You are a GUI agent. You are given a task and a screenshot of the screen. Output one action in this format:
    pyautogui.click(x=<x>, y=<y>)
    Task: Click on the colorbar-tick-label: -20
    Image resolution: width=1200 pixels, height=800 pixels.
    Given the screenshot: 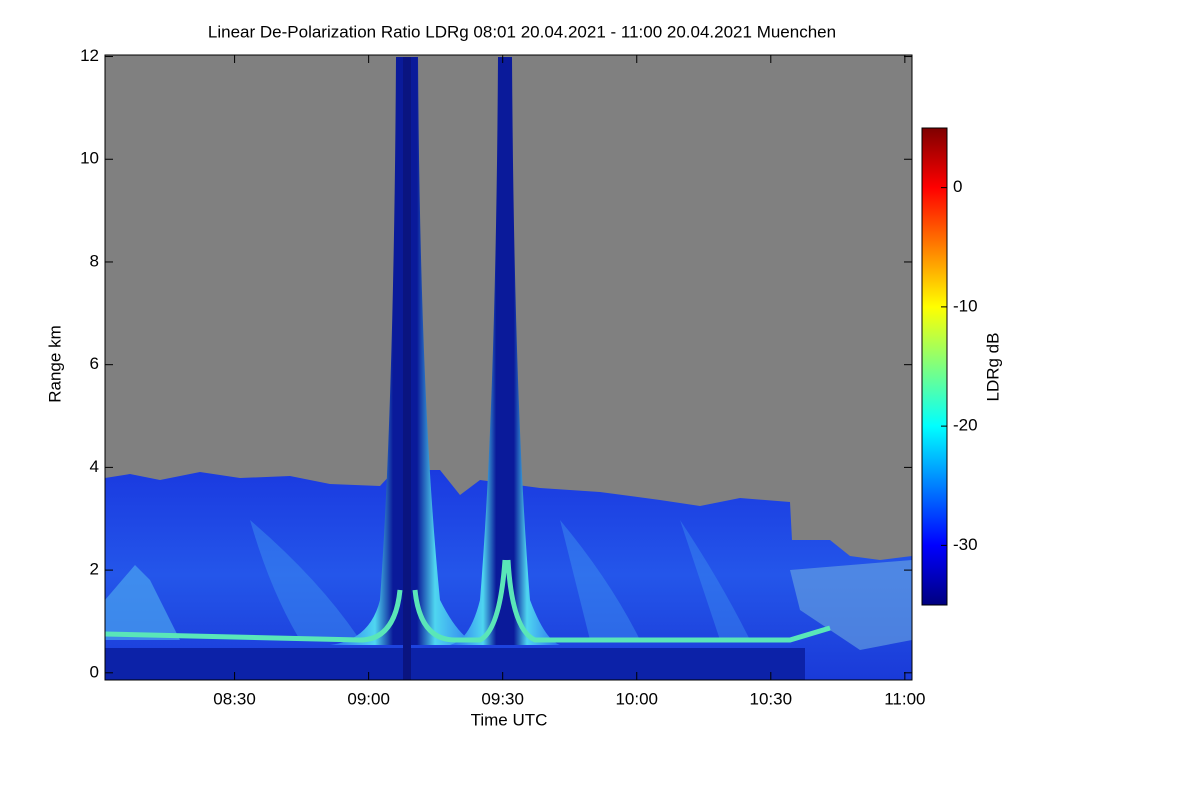 What is the action you would take?
    pyautogui.click(x=965, y=425)
    